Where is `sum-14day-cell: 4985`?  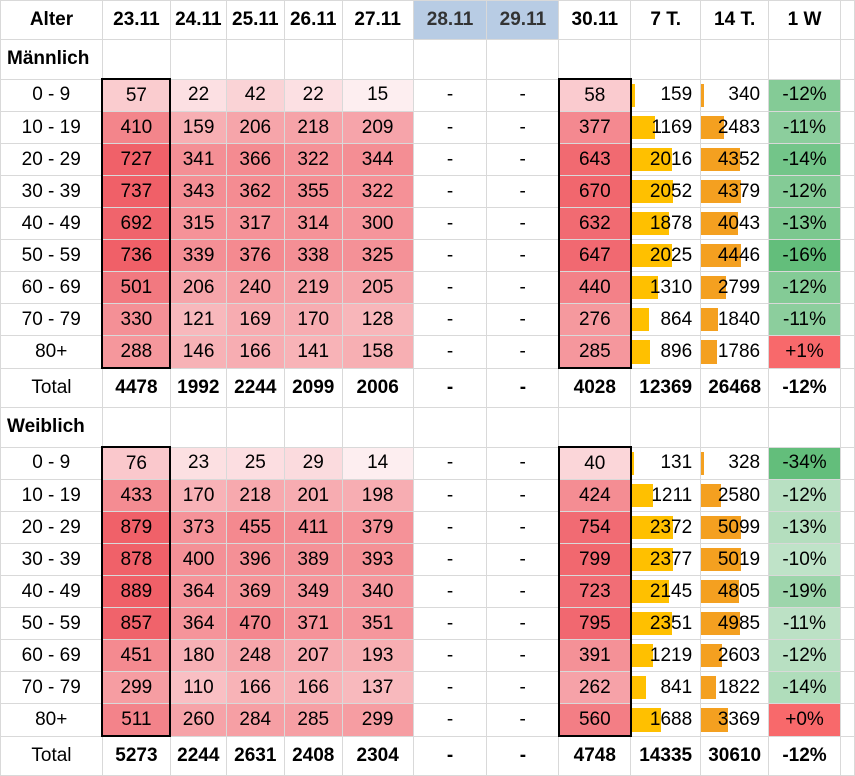 sum-14day-cell: 4985 is located at coordinates (735, 623).